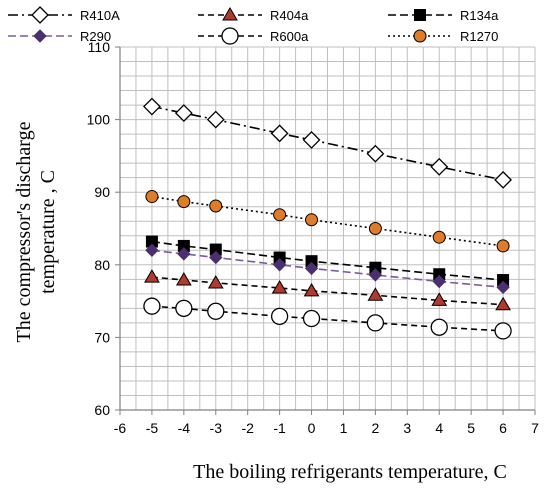  Describe the element at coordinates (439, 428) in the screenshot. I see `x-tick-label: 4` at that location.